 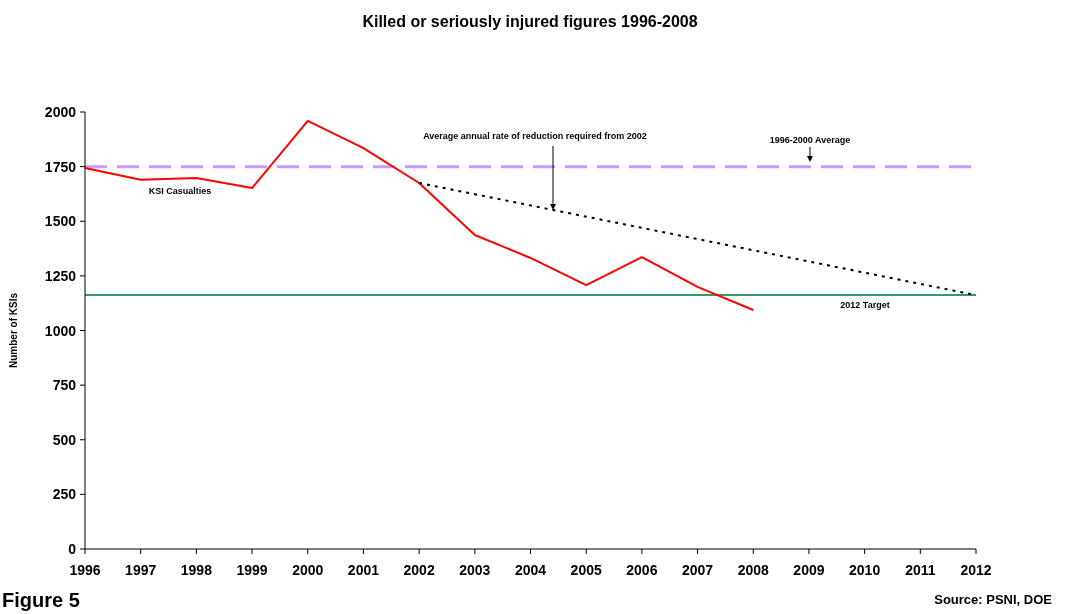 I want to click on x-tick-label: 2000, so click(x=308, y=570).